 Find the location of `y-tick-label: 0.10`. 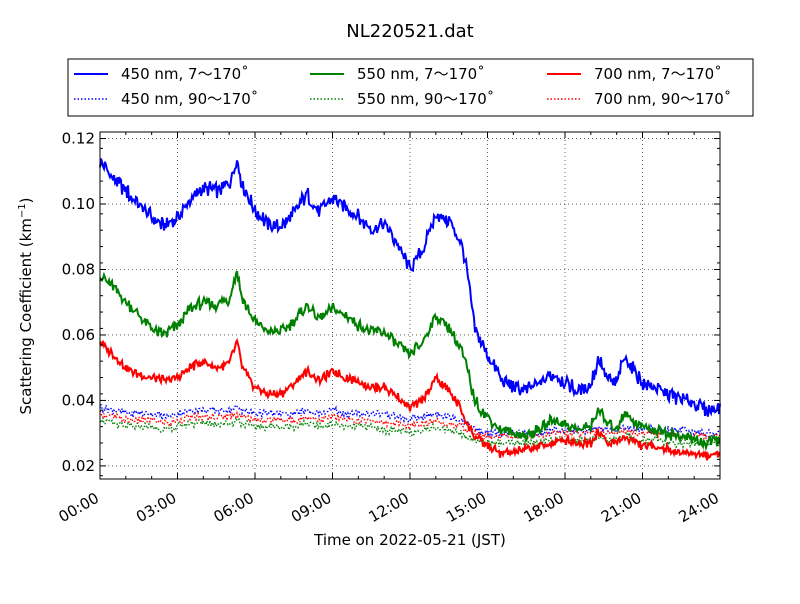

y-tick-label: 0.10 is located at coordinates (78, 204).